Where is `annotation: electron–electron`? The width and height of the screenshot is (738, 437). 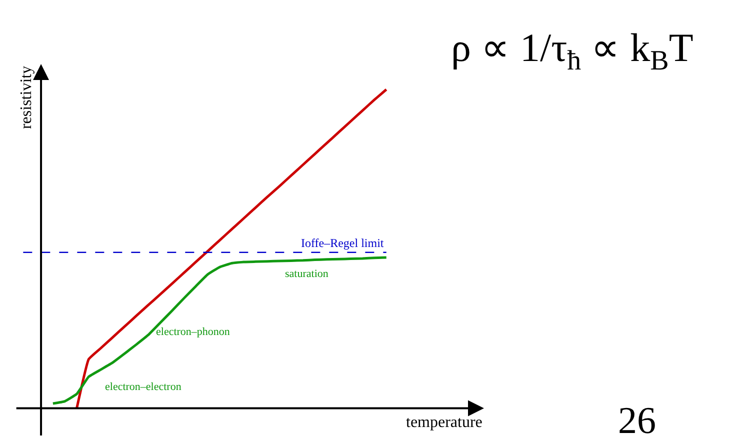 annotation: electron–electron is located at coordinates (143, 387).